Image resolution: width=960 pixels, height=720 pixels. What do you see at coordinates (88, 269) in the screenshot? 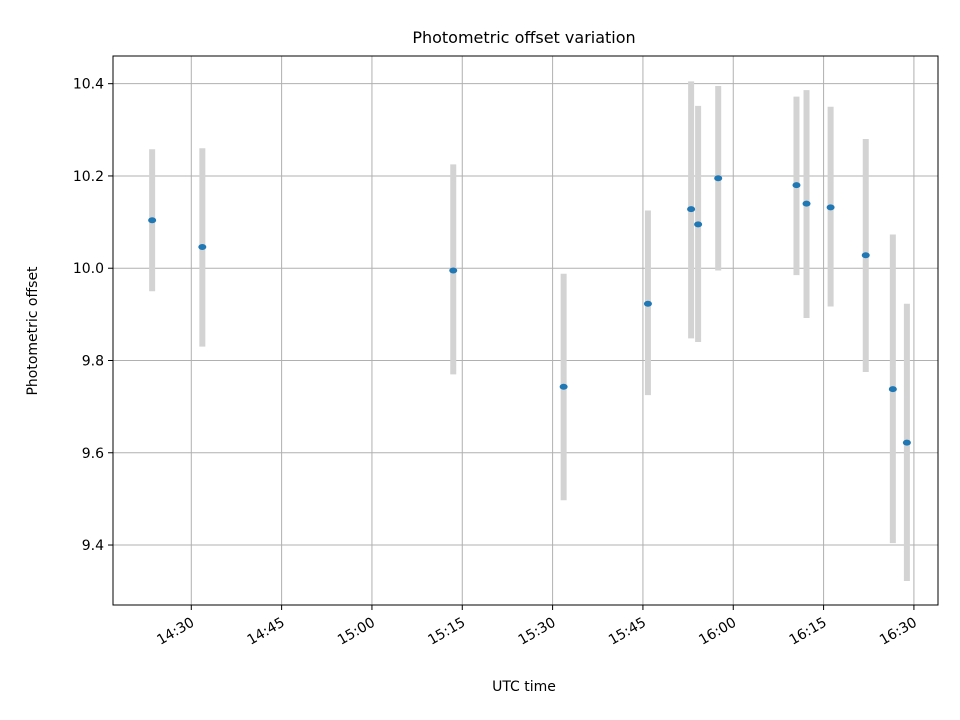
I see `y-tick-label: 10.0` at bounding box center [88, 269].